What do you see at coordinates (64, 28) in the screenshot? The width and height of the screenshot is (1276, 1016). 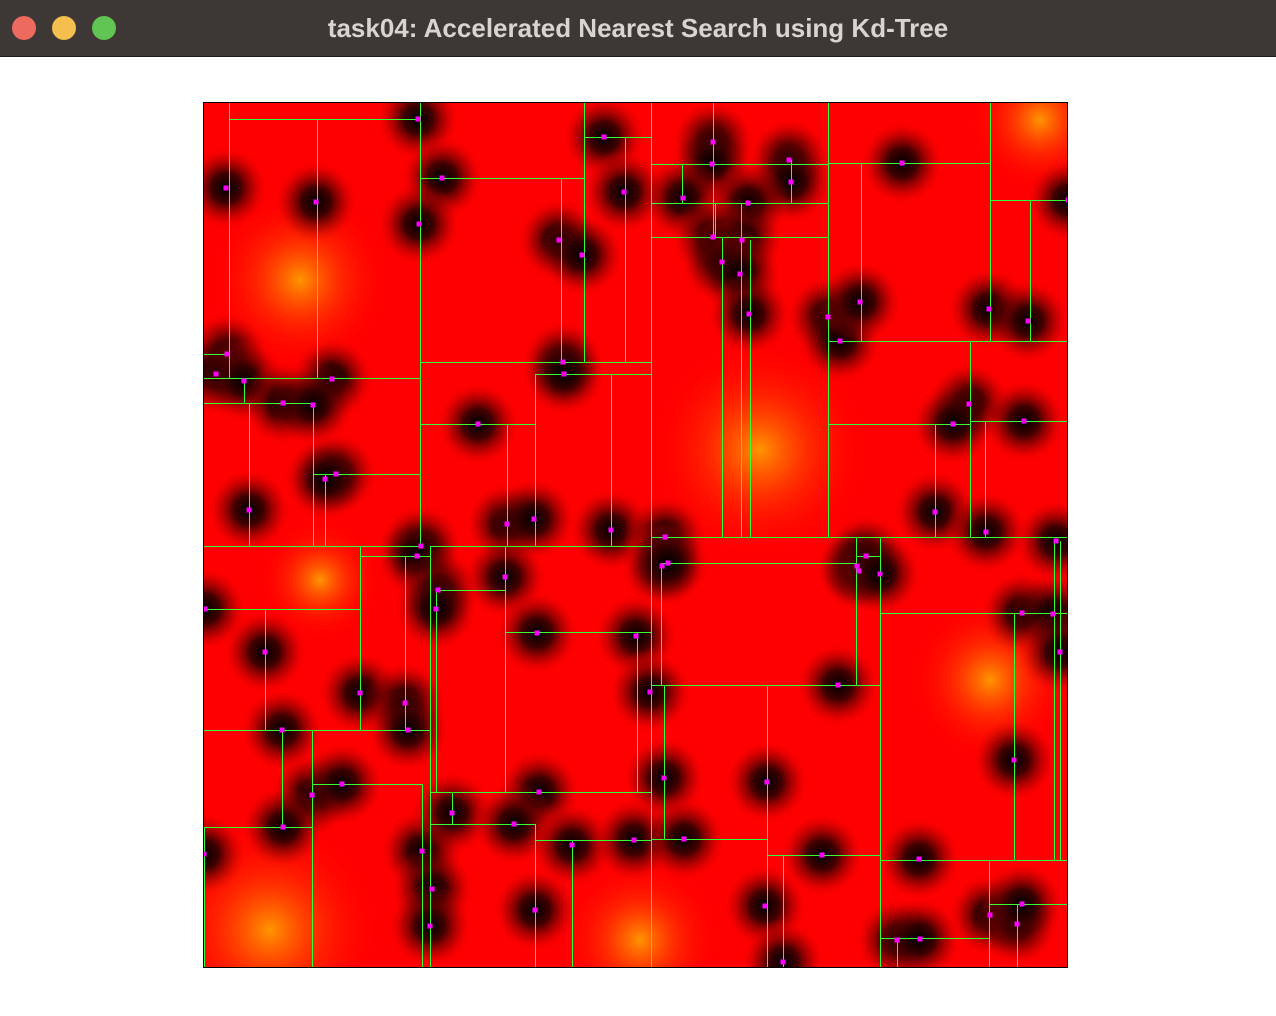 I see `minimize-button` at bounding box center [64, 28].